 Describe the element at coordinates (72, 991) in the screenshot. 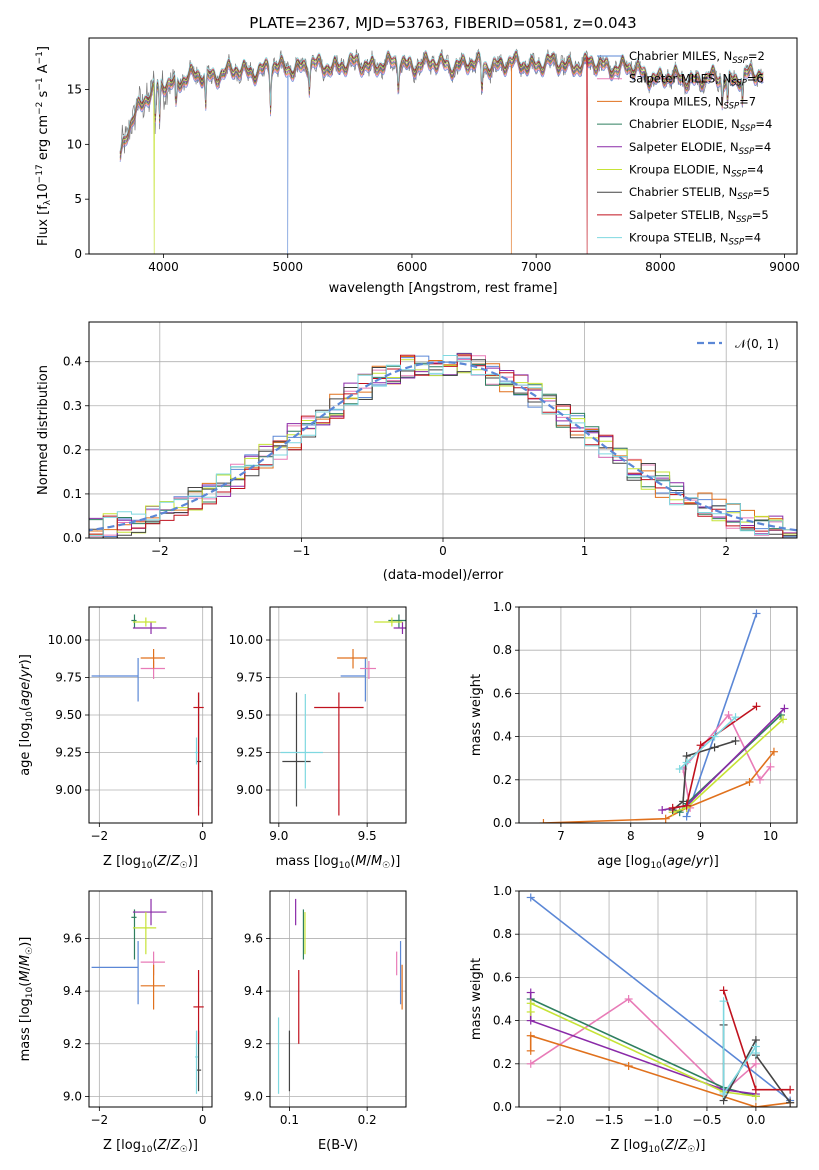

I see `tick-label-y: 9.4` at that location.